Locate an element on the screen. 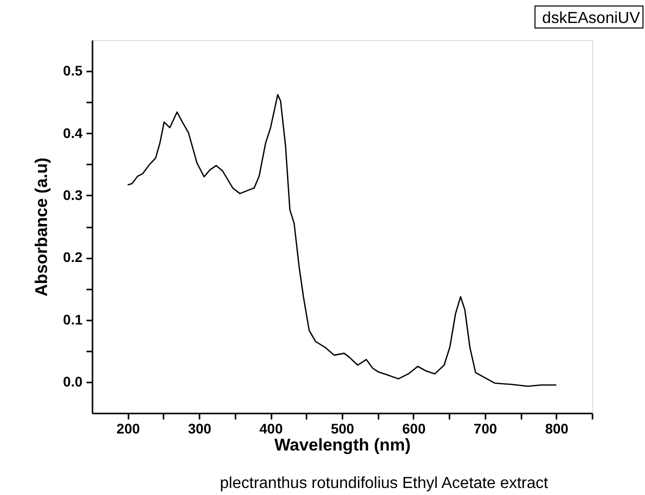  y-tick-label: 0.1 is located at coordinates (73, 319).